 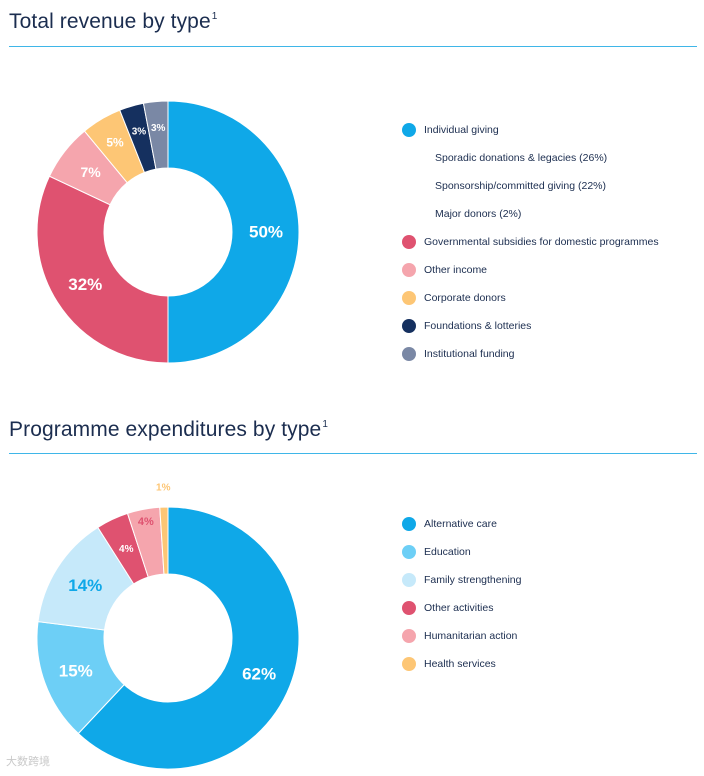 What do you see at coordinates (469, 354) in the screenshot?
I see `legend-label: Institutional funding` at bounding box center [469, 354].